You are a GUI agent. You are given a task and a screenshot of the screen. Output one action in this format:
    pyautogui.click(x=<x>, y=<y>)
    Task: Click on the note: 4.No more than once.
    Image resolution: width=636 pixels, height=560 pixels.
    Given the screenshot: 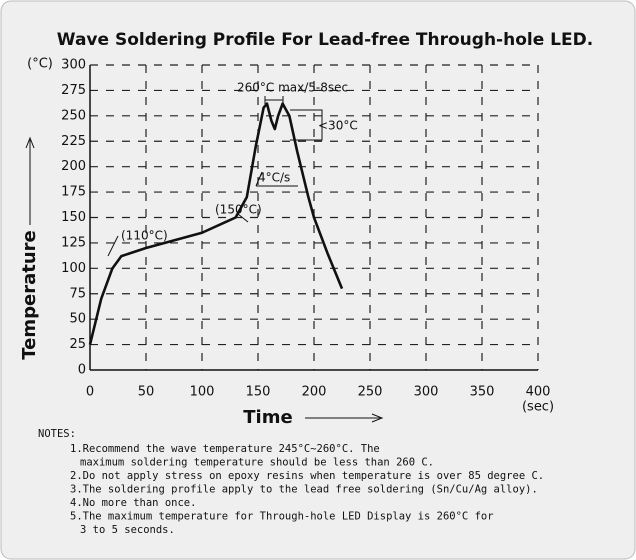 What is the action you would take?
    pyautogui.click(x=133, y=503)
    